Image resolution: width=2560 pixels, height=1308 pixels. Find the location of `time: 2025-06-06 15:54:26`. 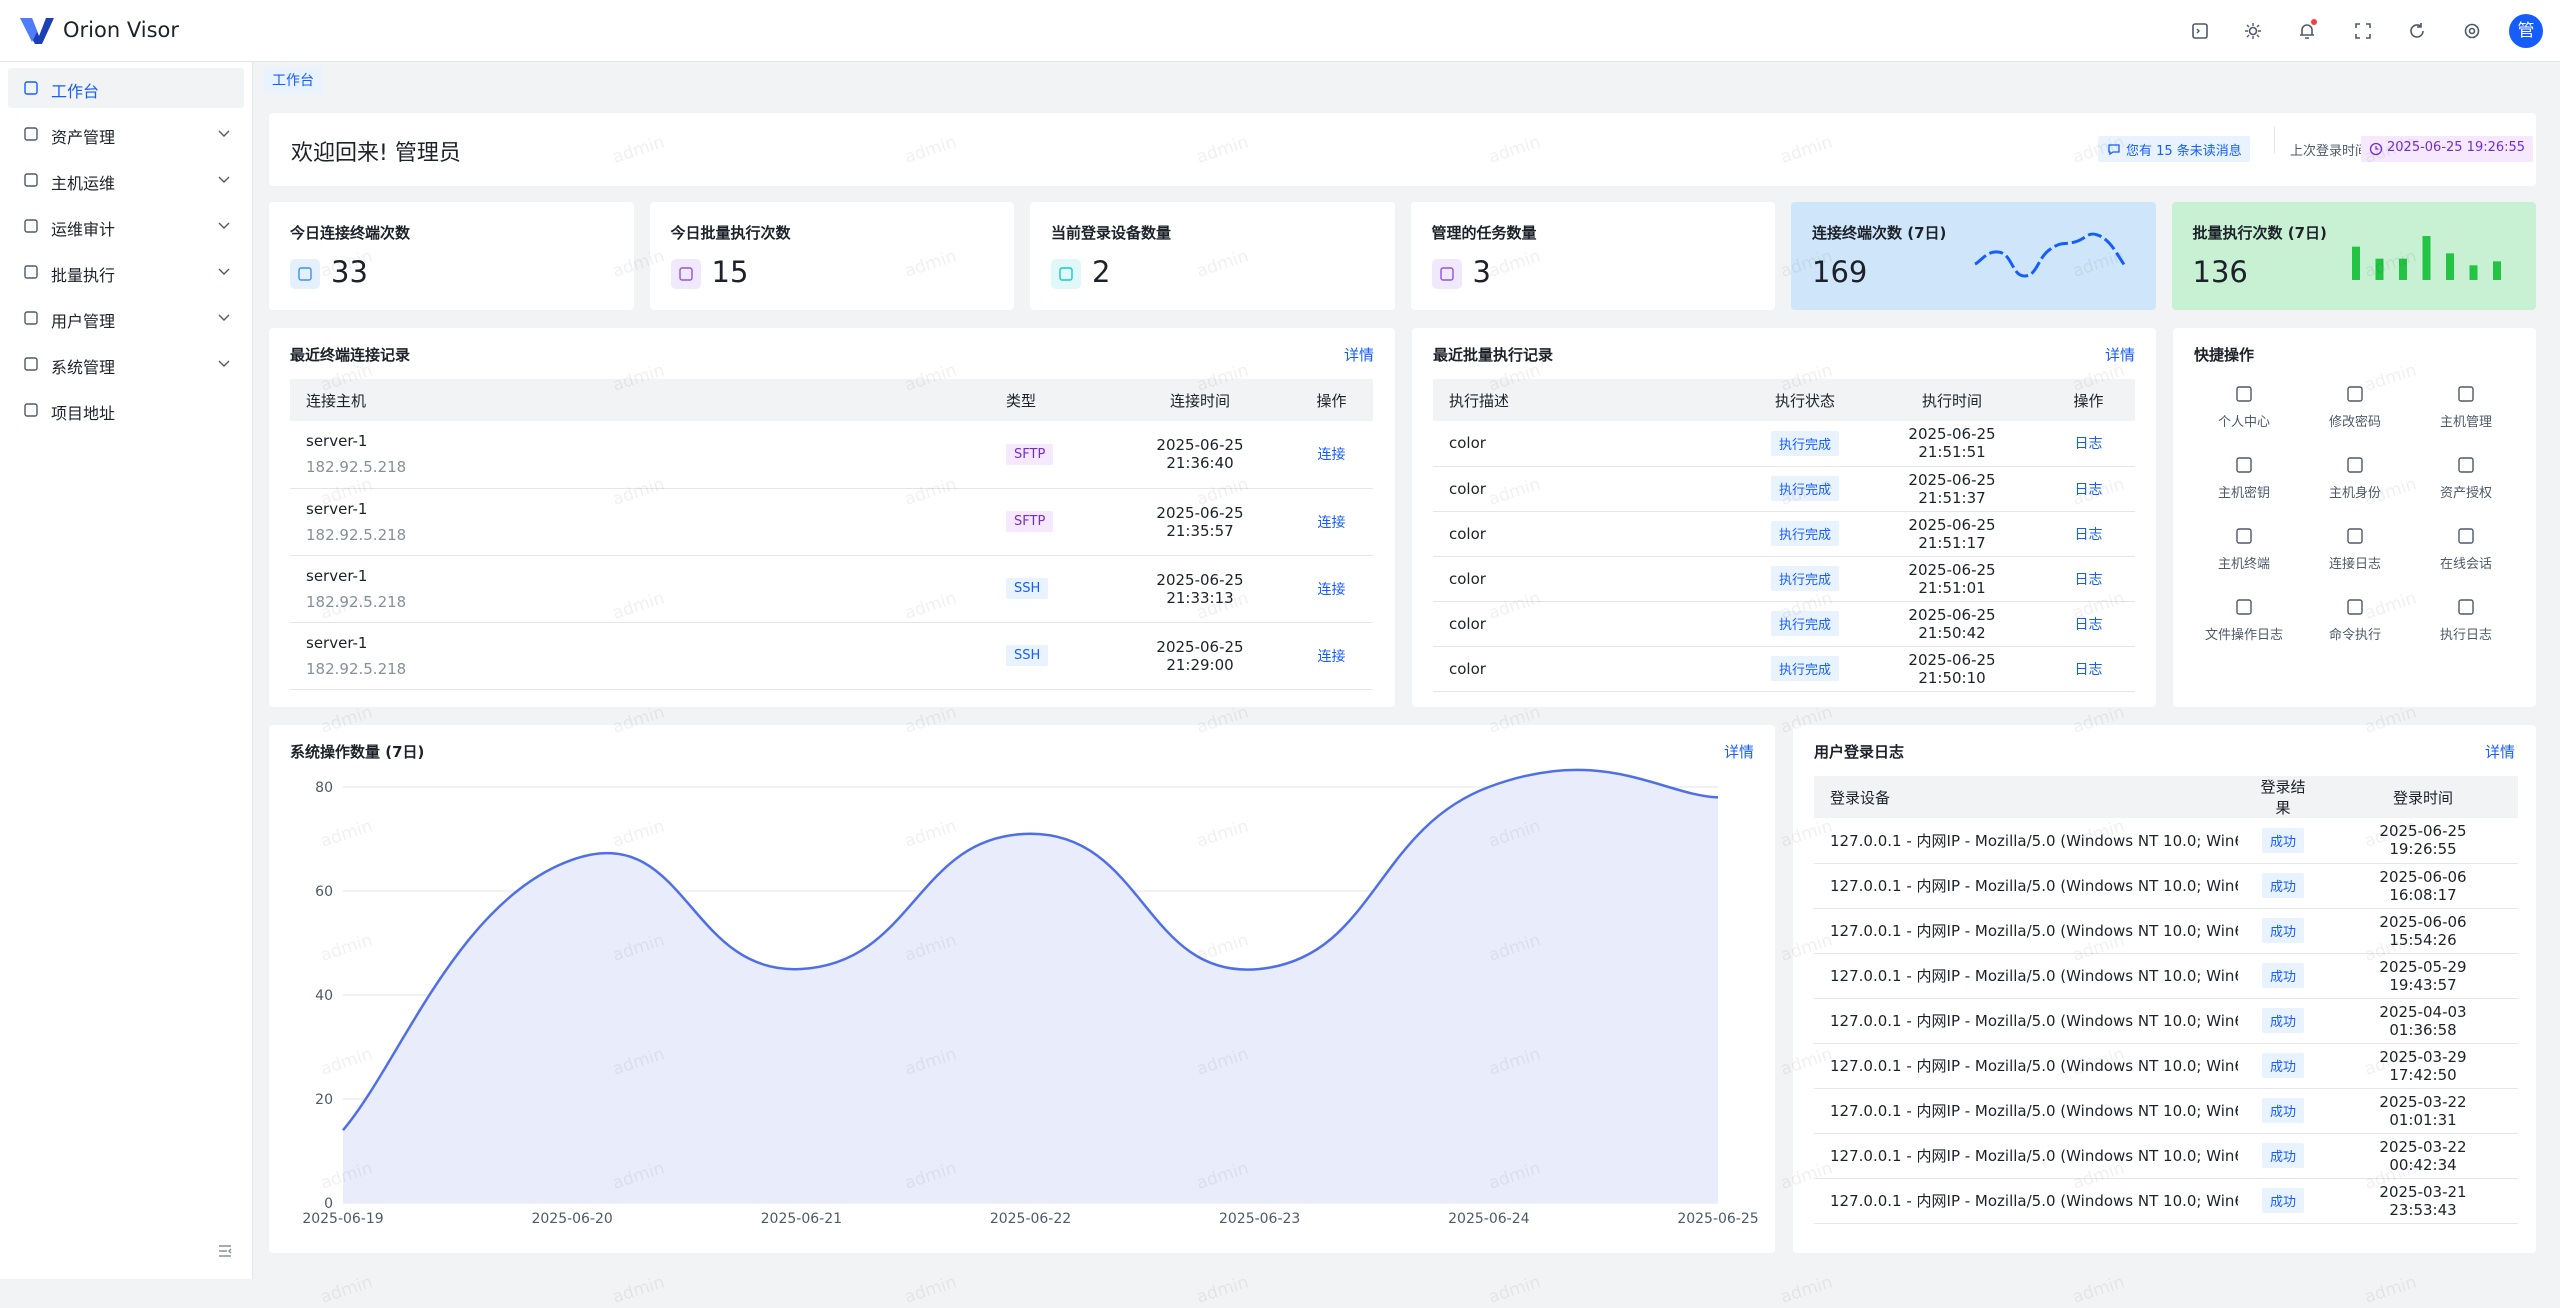

time: 2025-06-06 15:54:26 is located at coordinates (2423, 930).